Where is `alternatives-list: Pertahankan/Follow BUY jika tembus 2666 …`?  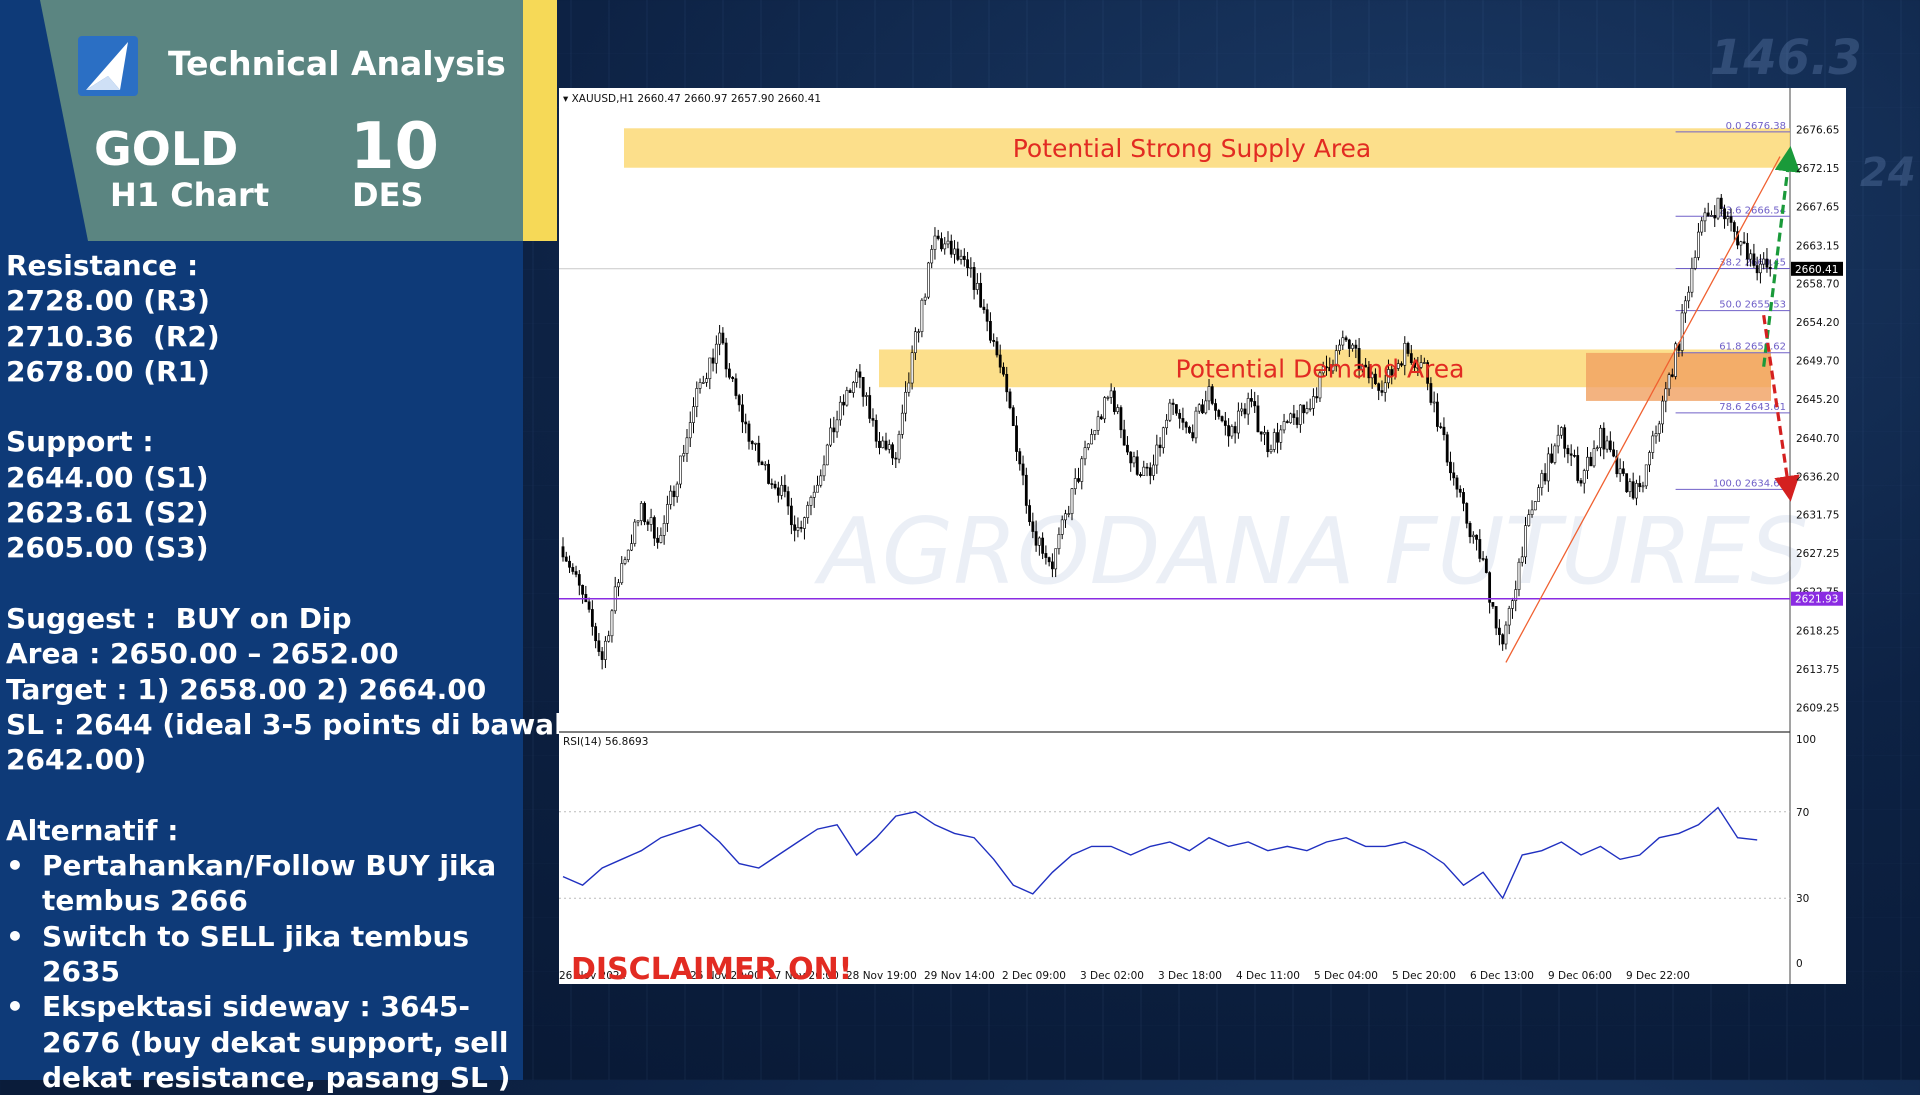
alternatives-list: Pertahankan/Follow BUY jika tembus 2666 … is located at coordinates (261, 971).